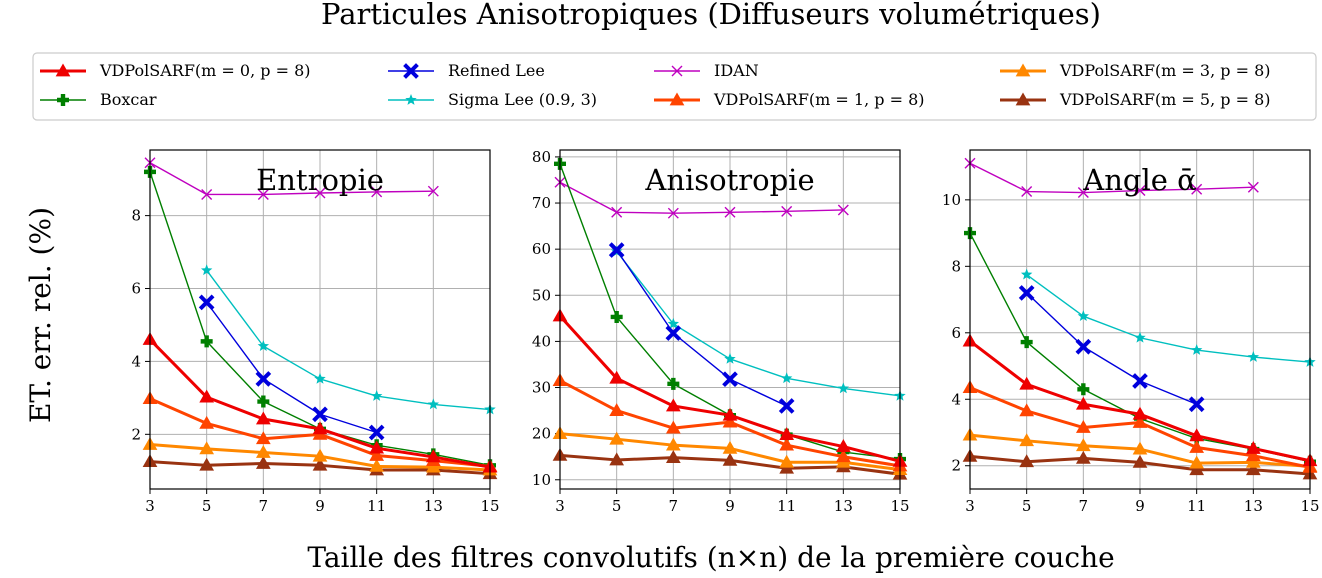  I want to click on y-tick-label: 70, so click(541, 203).